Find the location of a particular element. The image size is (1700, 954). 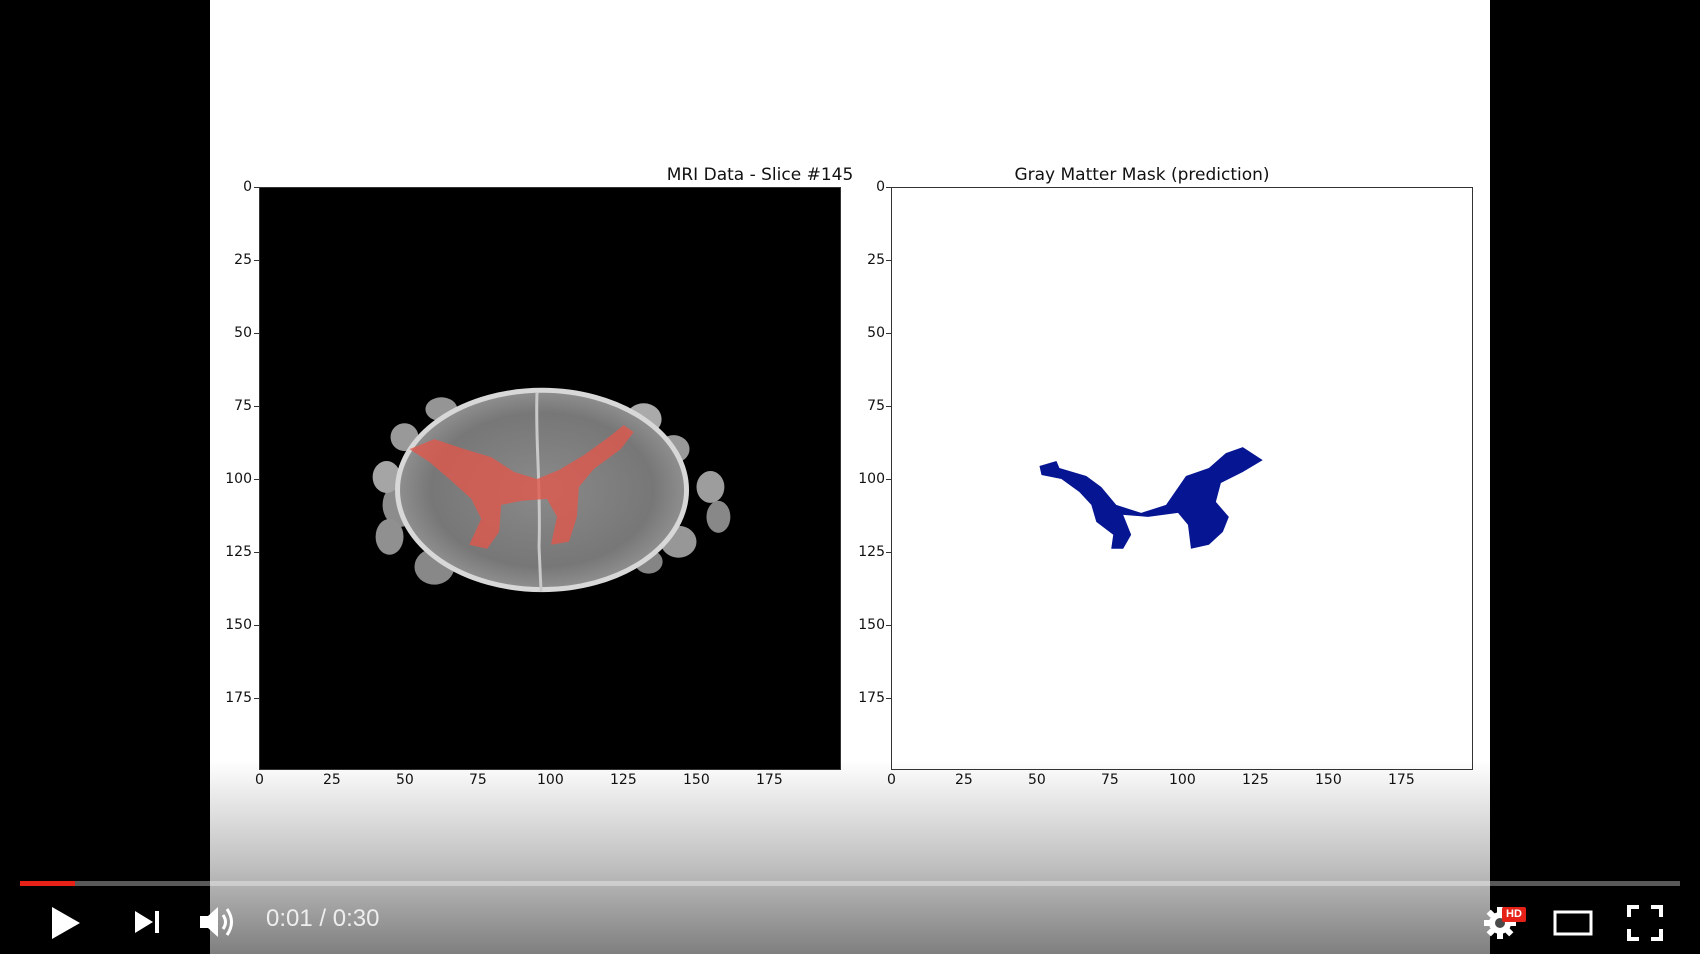

left-ytick-25: 25 is located at coordinates (243, 260).